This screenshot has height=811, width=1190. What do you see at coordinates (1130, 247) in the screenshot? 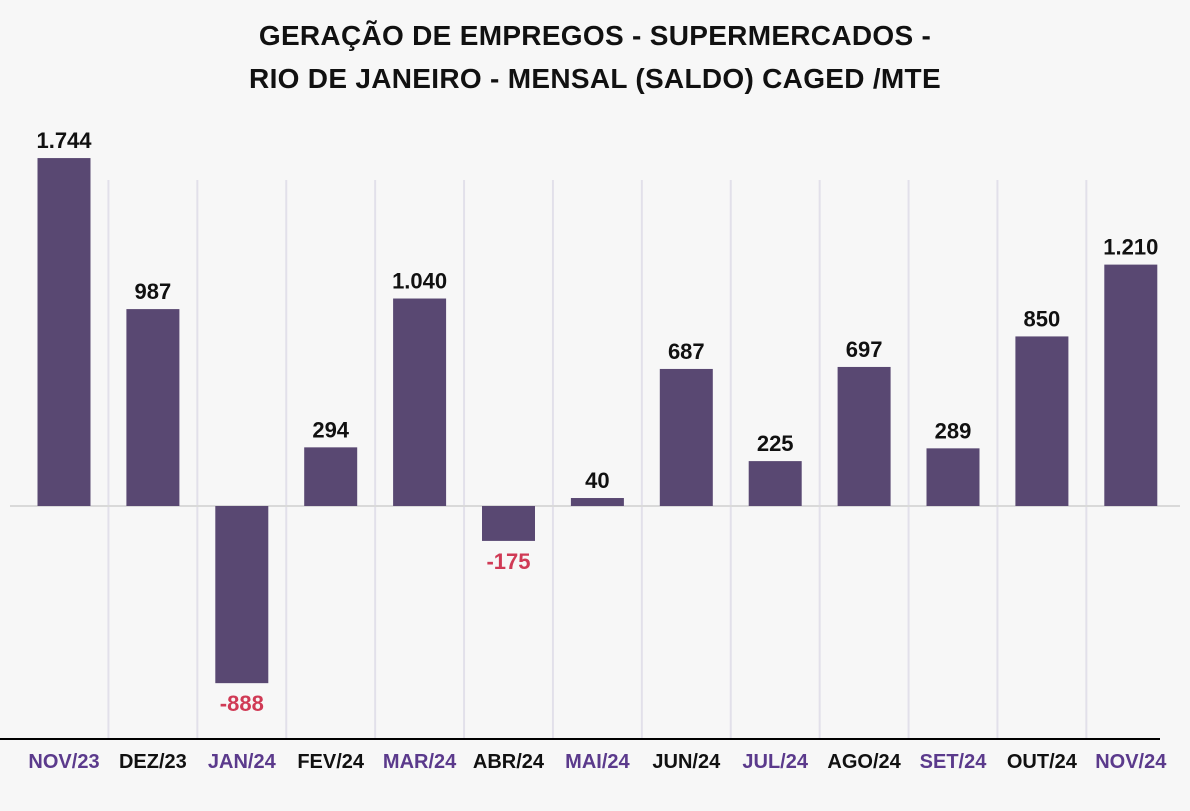
I see `data-label: 1.210` at bounding box center [1130, 247].